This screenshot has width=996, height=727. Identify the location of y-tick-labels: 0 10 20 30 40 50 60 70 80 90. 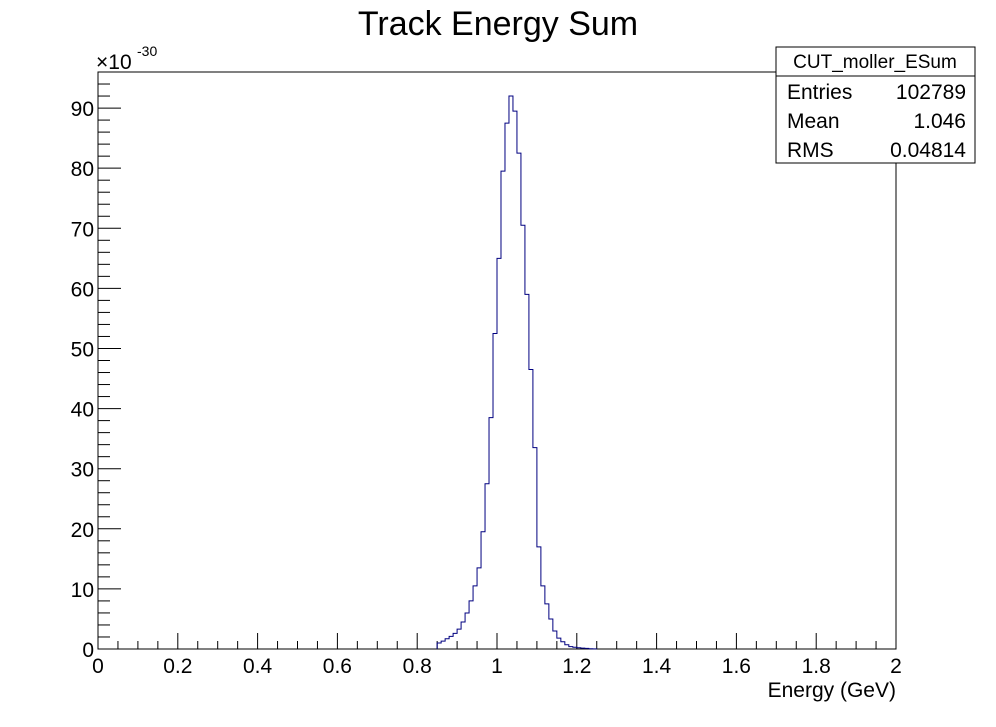
(82, 380).